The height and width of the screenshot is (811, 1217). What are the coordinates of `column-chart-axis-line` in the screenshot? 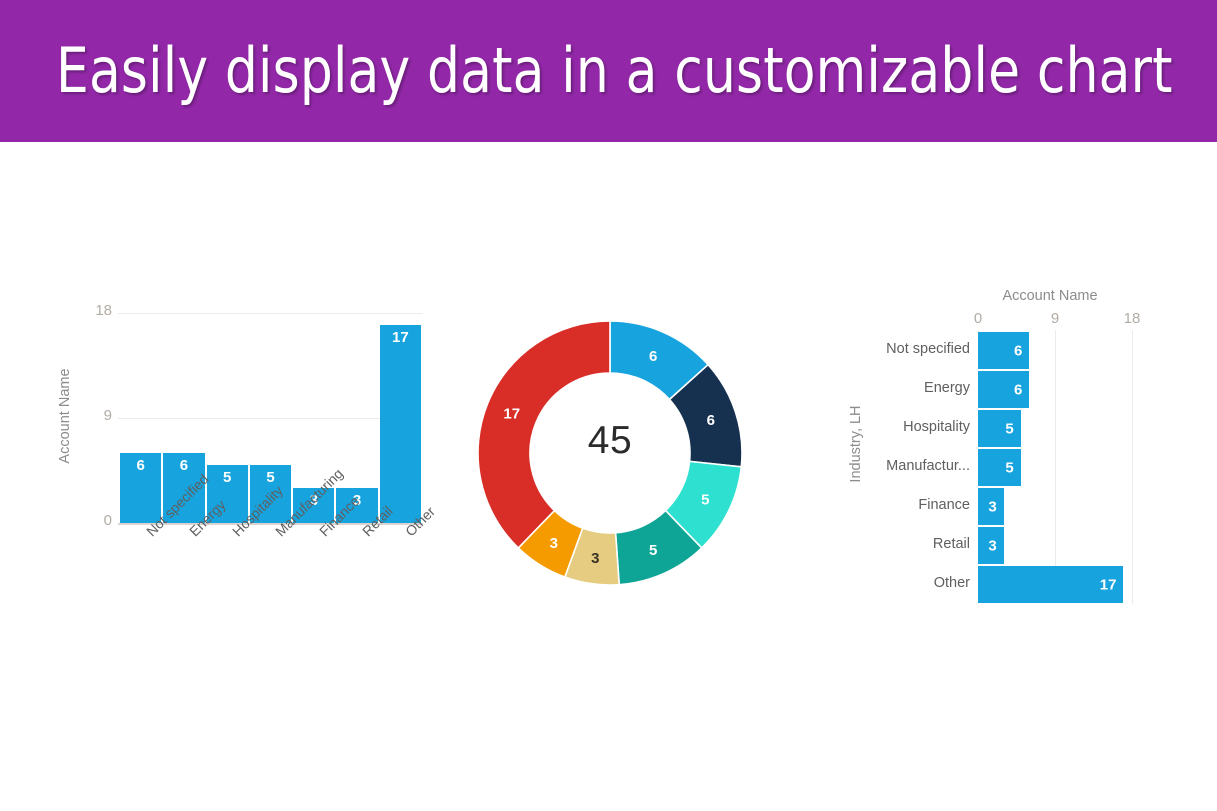 It's located at (270, 524).